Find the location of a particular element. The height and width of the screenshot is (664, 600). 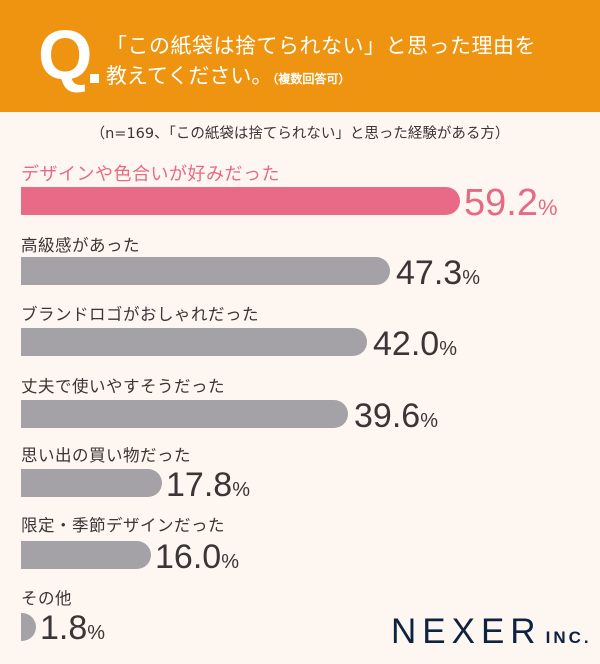

bar-logo is located at coordinates (194, 342).